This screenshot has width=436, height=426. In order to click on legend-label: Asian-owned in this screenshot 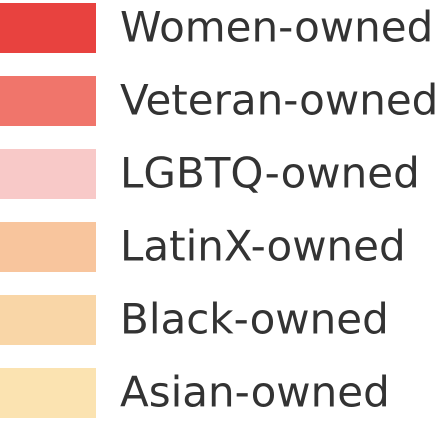, I will do `click(255, 392)`.